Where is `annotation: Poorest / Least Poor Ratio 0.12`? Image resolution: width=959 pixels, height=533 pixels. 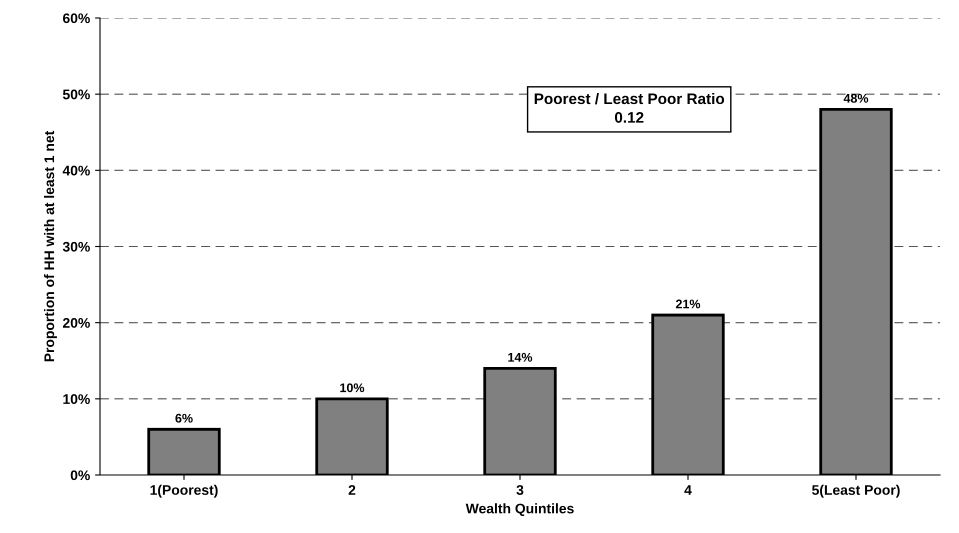
annotation: Poorest / Least Poor Ratio 0.12 is located at coordinates (629, 107).